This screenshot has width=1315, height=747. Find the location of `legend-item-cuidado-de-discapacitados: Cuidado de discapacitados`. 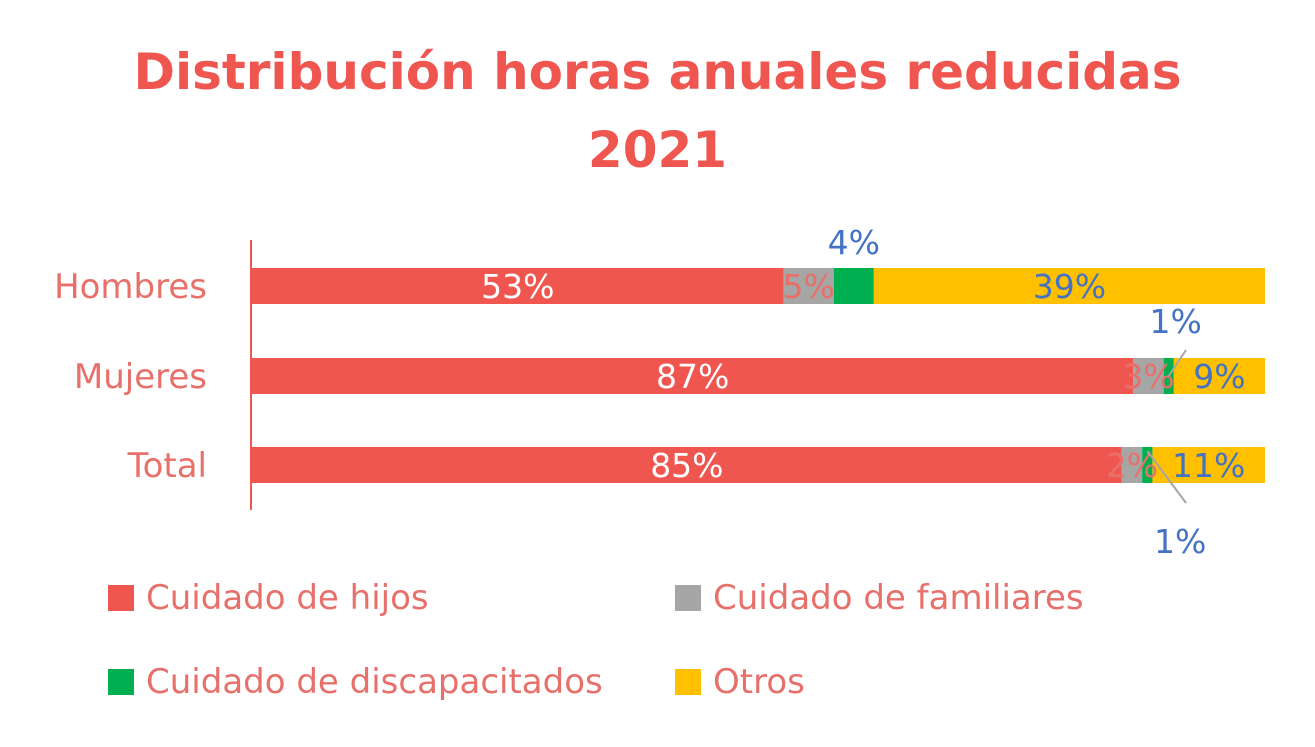

legend-item-cuidado-de-discapacitados: Cuidado de discapacitados is located at coordinates (355, 682).